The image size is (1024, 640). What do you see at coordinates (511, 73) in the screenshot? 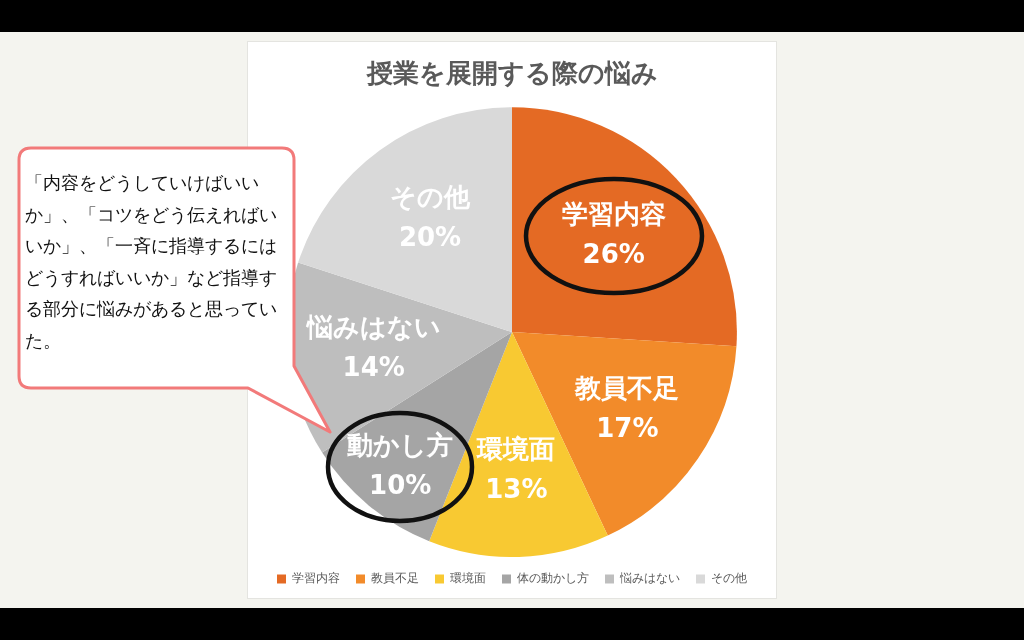
I see `chart-title: 授業を展開する際の悩み` at bounding box center [511, 73].